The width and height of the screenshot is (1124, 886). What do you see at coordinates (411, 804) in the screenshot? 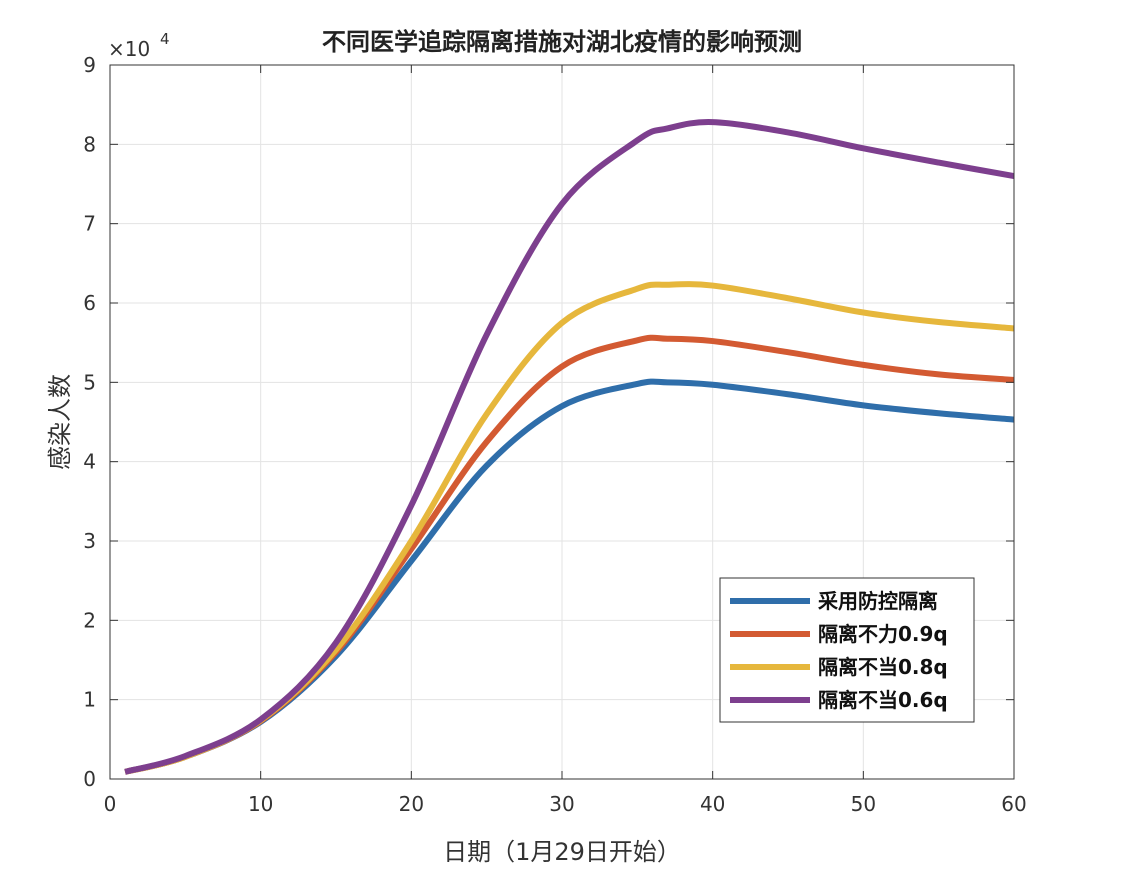
I see `x-tick-label: 20` at bounding box center [411, 804].